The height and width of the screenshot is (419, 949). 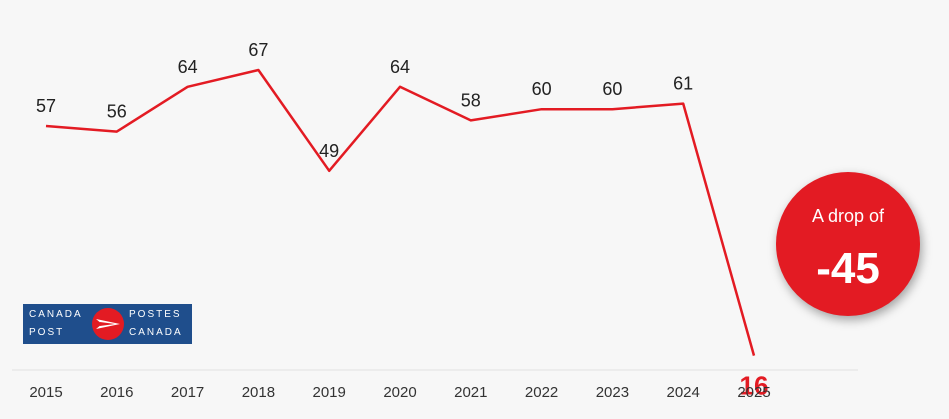 I want to click on drop-callout: A drop of -45, so click(x=848, y=244).